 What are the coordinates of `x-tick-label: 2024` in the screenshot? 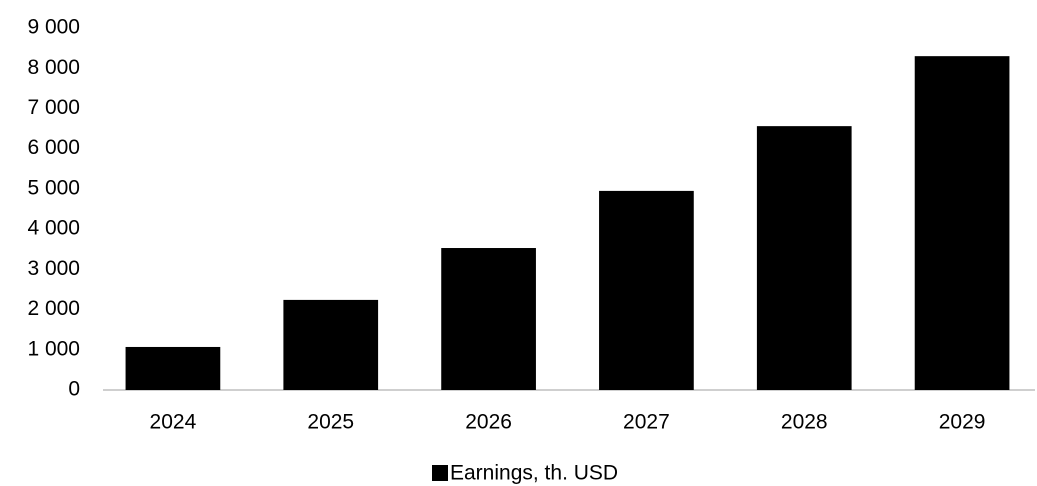 It's located at (173, 422).